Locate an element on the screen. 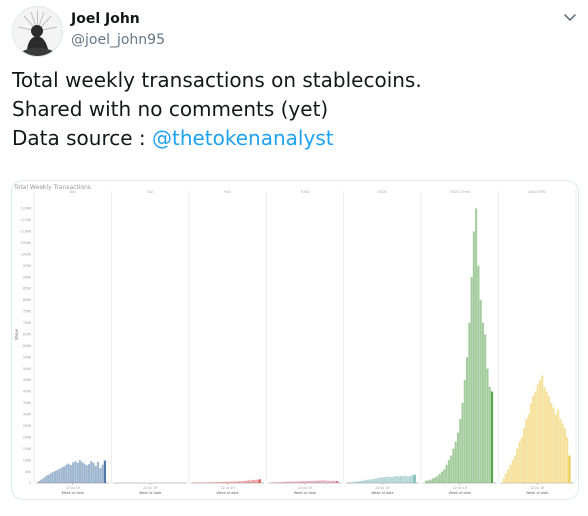 The height and width of the screenshot is (516, 588). y-tick-label: 650K is located at coordinates (27, 334).